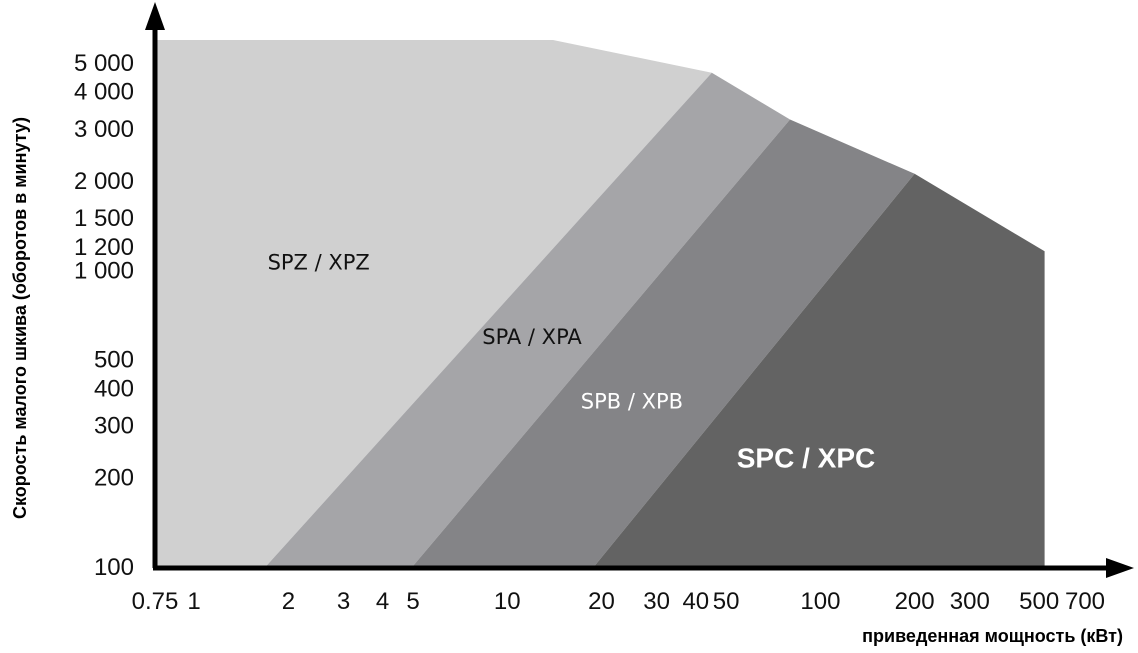 The height and width of the screenshot is (653, 1138). I want to click on x-tick-label: 3, so click(343, 601).